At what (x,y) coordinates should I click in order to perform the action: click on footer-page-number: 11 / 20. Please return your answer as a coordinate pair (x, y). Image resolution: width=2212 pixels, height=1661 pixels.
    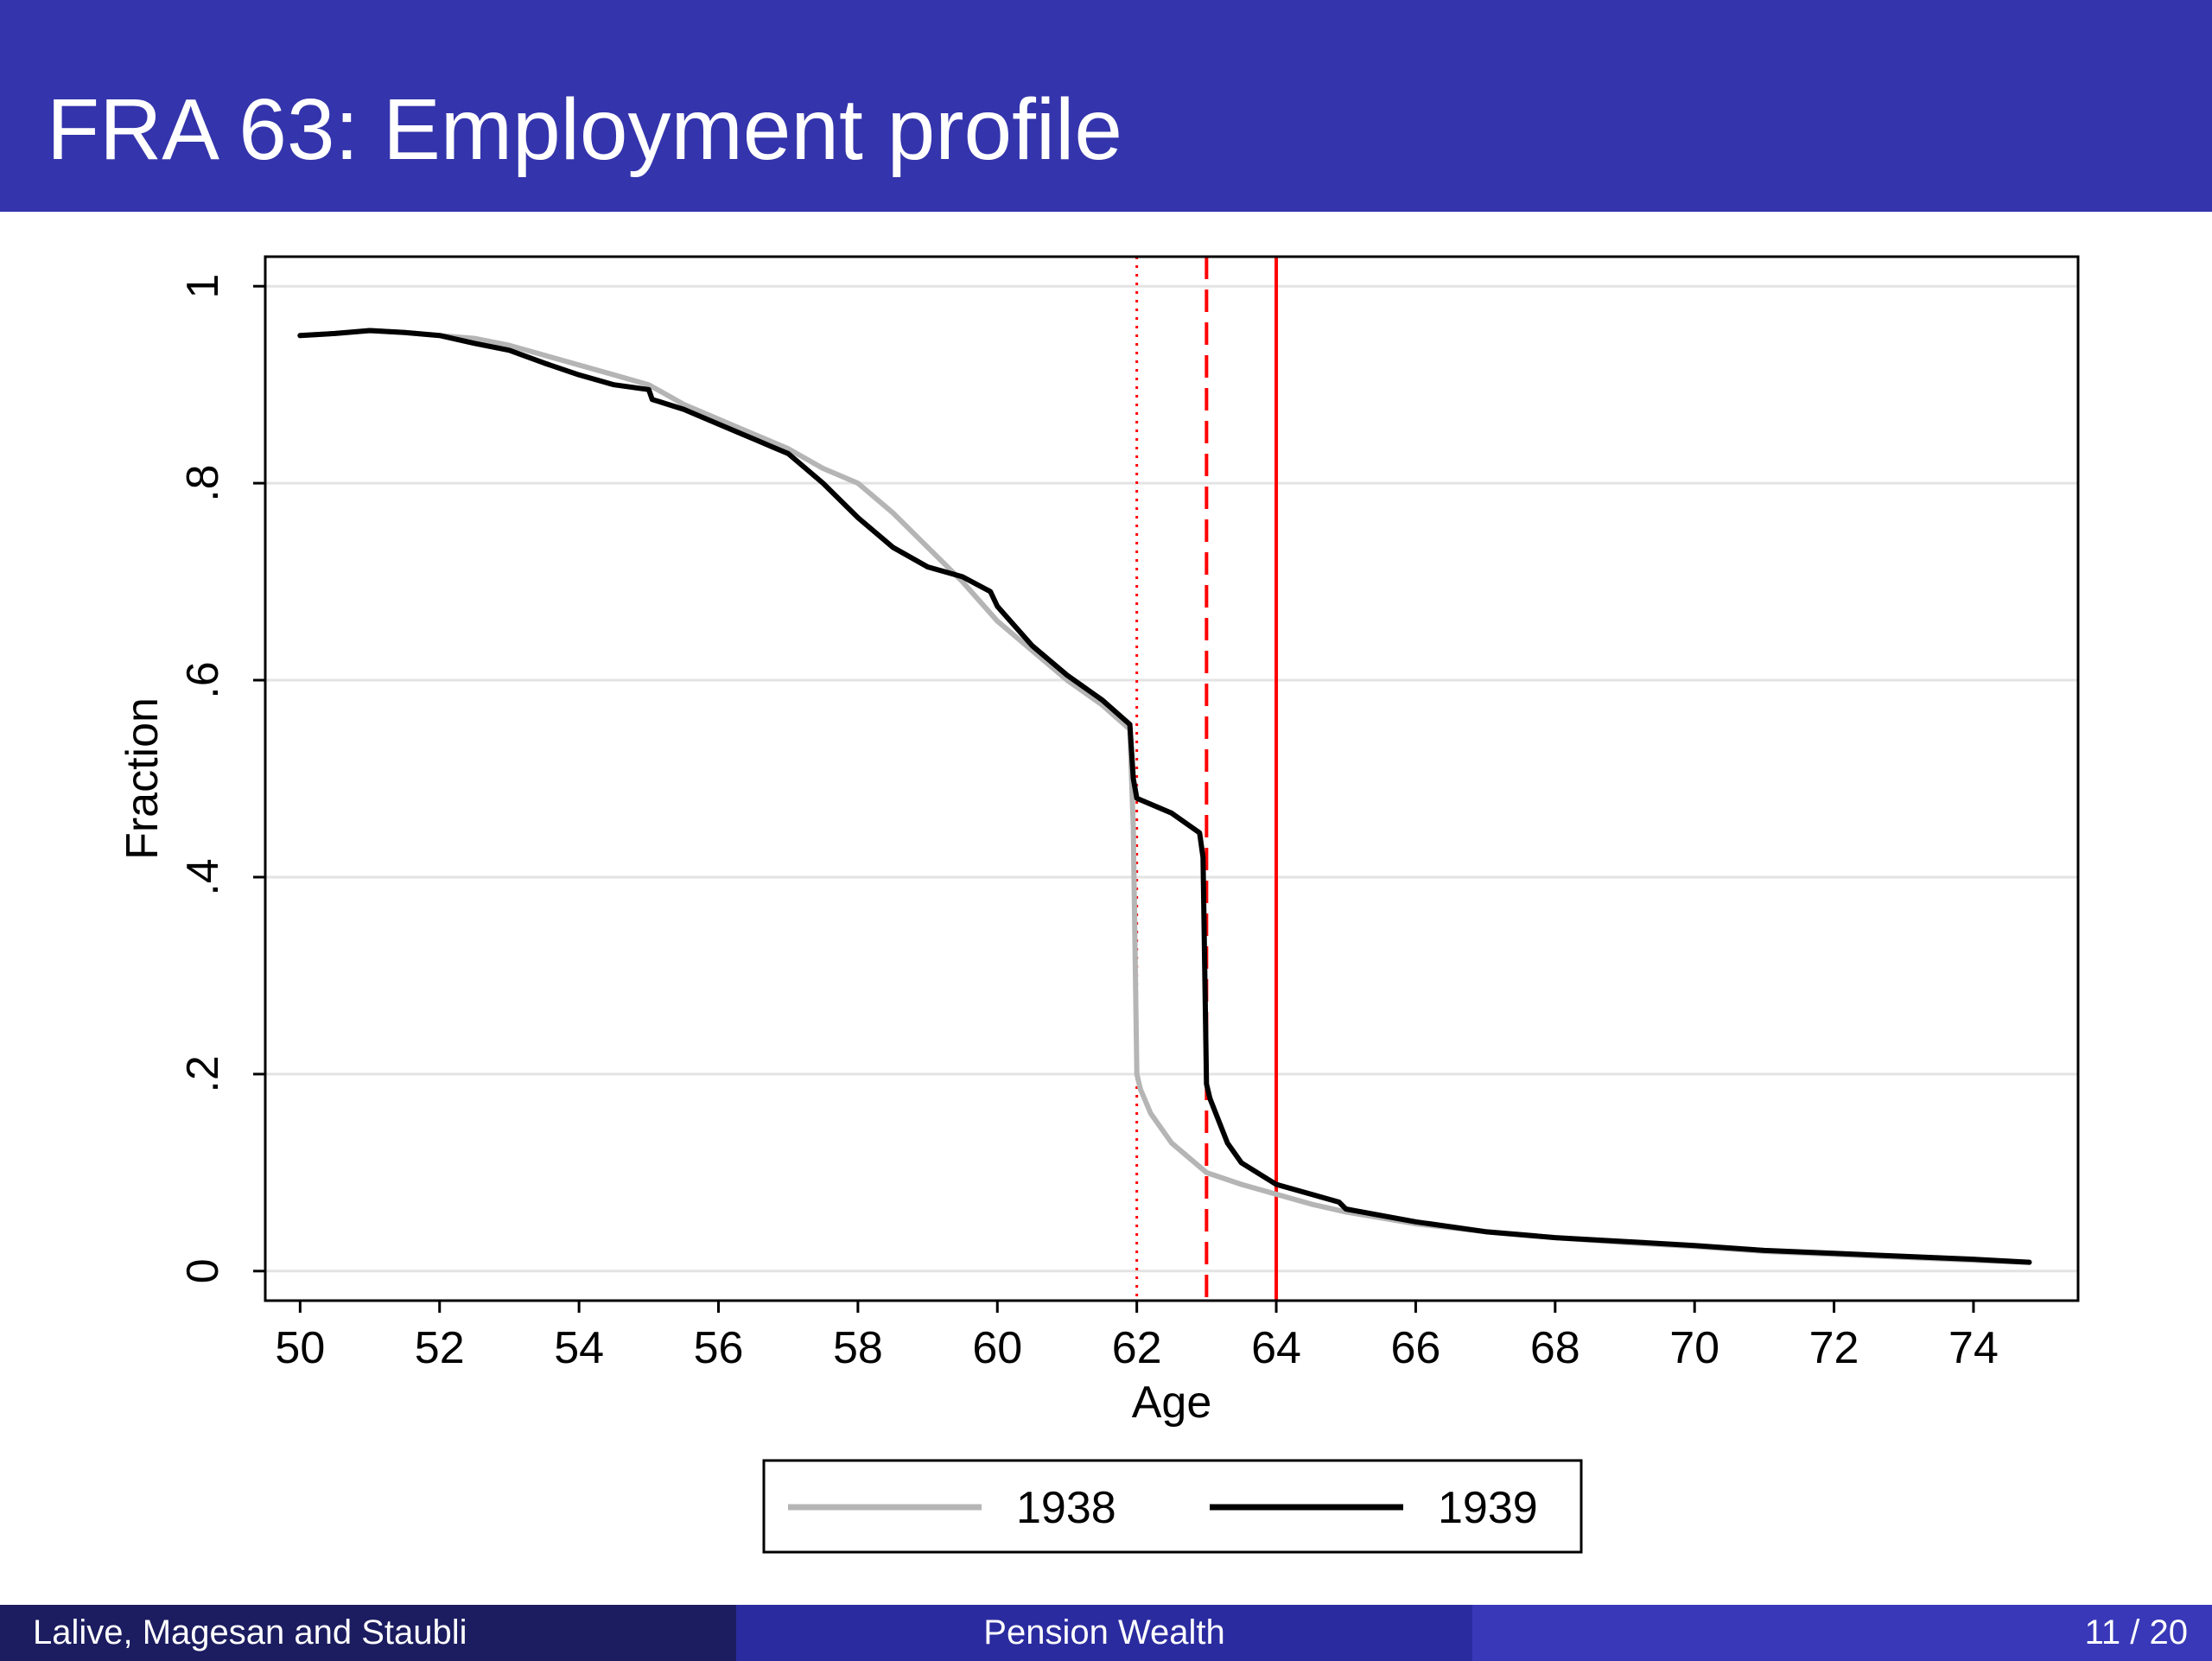
    Looking at the image, I should click on (1842, 1633).